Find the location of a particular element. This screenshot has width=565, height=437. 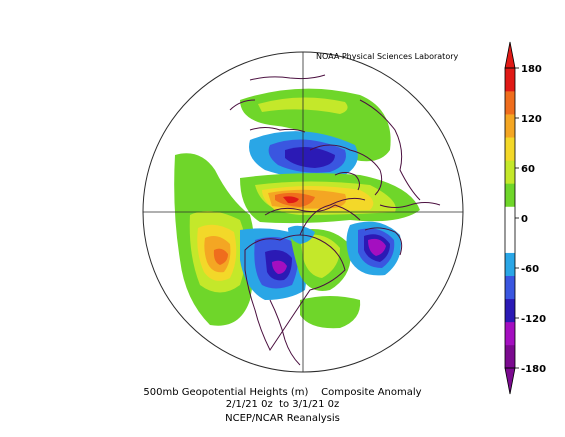

colorbar-top-arrow is located at coordinates (510, 55).